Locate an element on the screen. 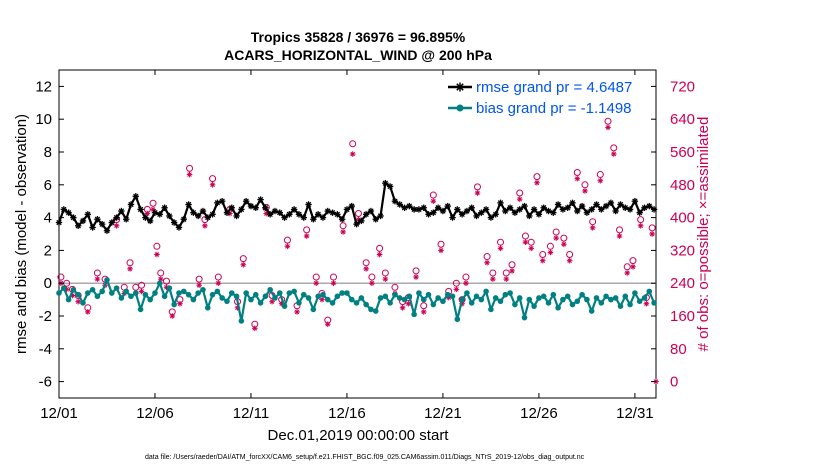  y-tick-label: 0 is located at coordinates (48, 283).